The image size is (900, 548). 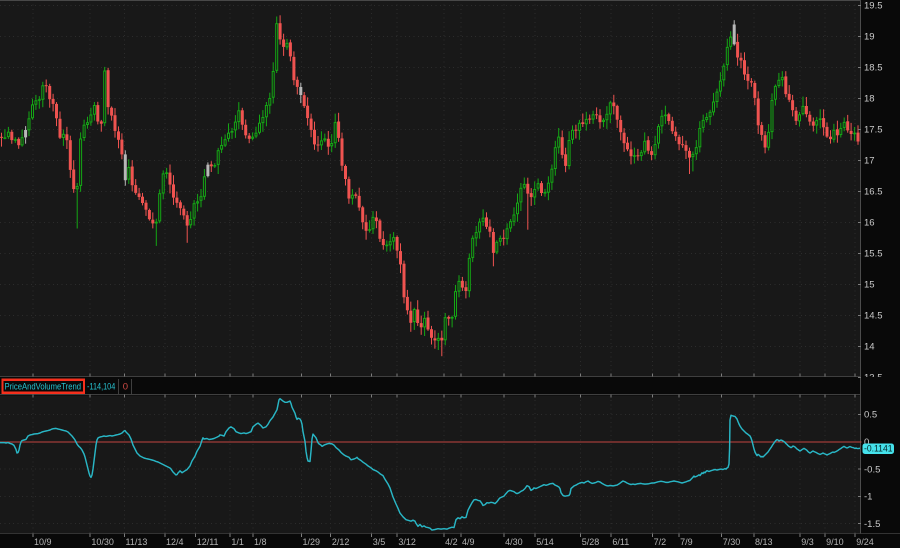 What do you see at coordinates (873, 254) in the screenshot?
I see `svg-text: 15.5` at bounding box center [873, 254].